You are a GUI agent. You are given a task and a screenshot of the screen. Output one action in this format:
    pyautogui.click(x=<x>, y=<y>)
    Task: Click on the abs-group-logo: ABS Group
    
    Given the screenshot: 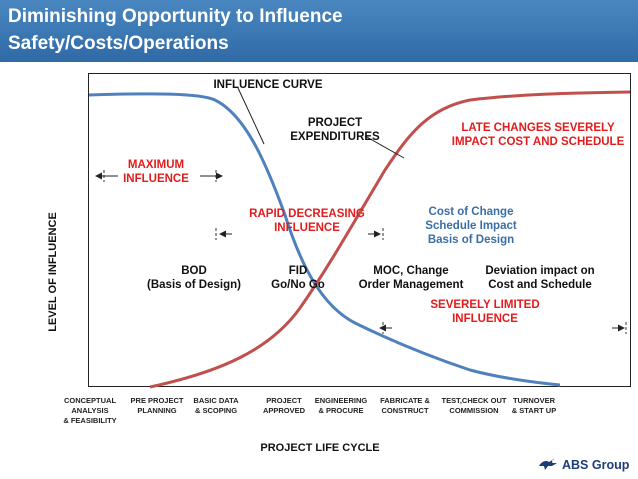 What is the action you would take?
    pyautogui.click(x=583, y=465)
    